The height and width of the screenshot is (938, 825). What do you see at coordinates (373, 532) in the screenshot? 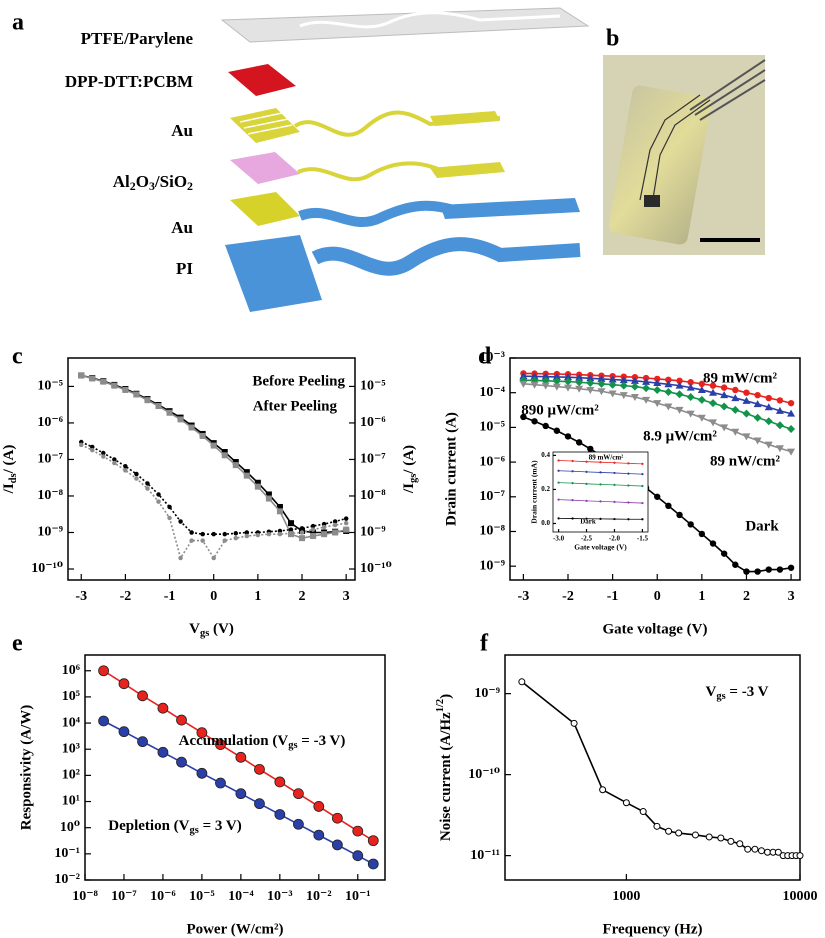
I see `y2-tick-label: 10⁻⁹` at bounding box center [373, 532].